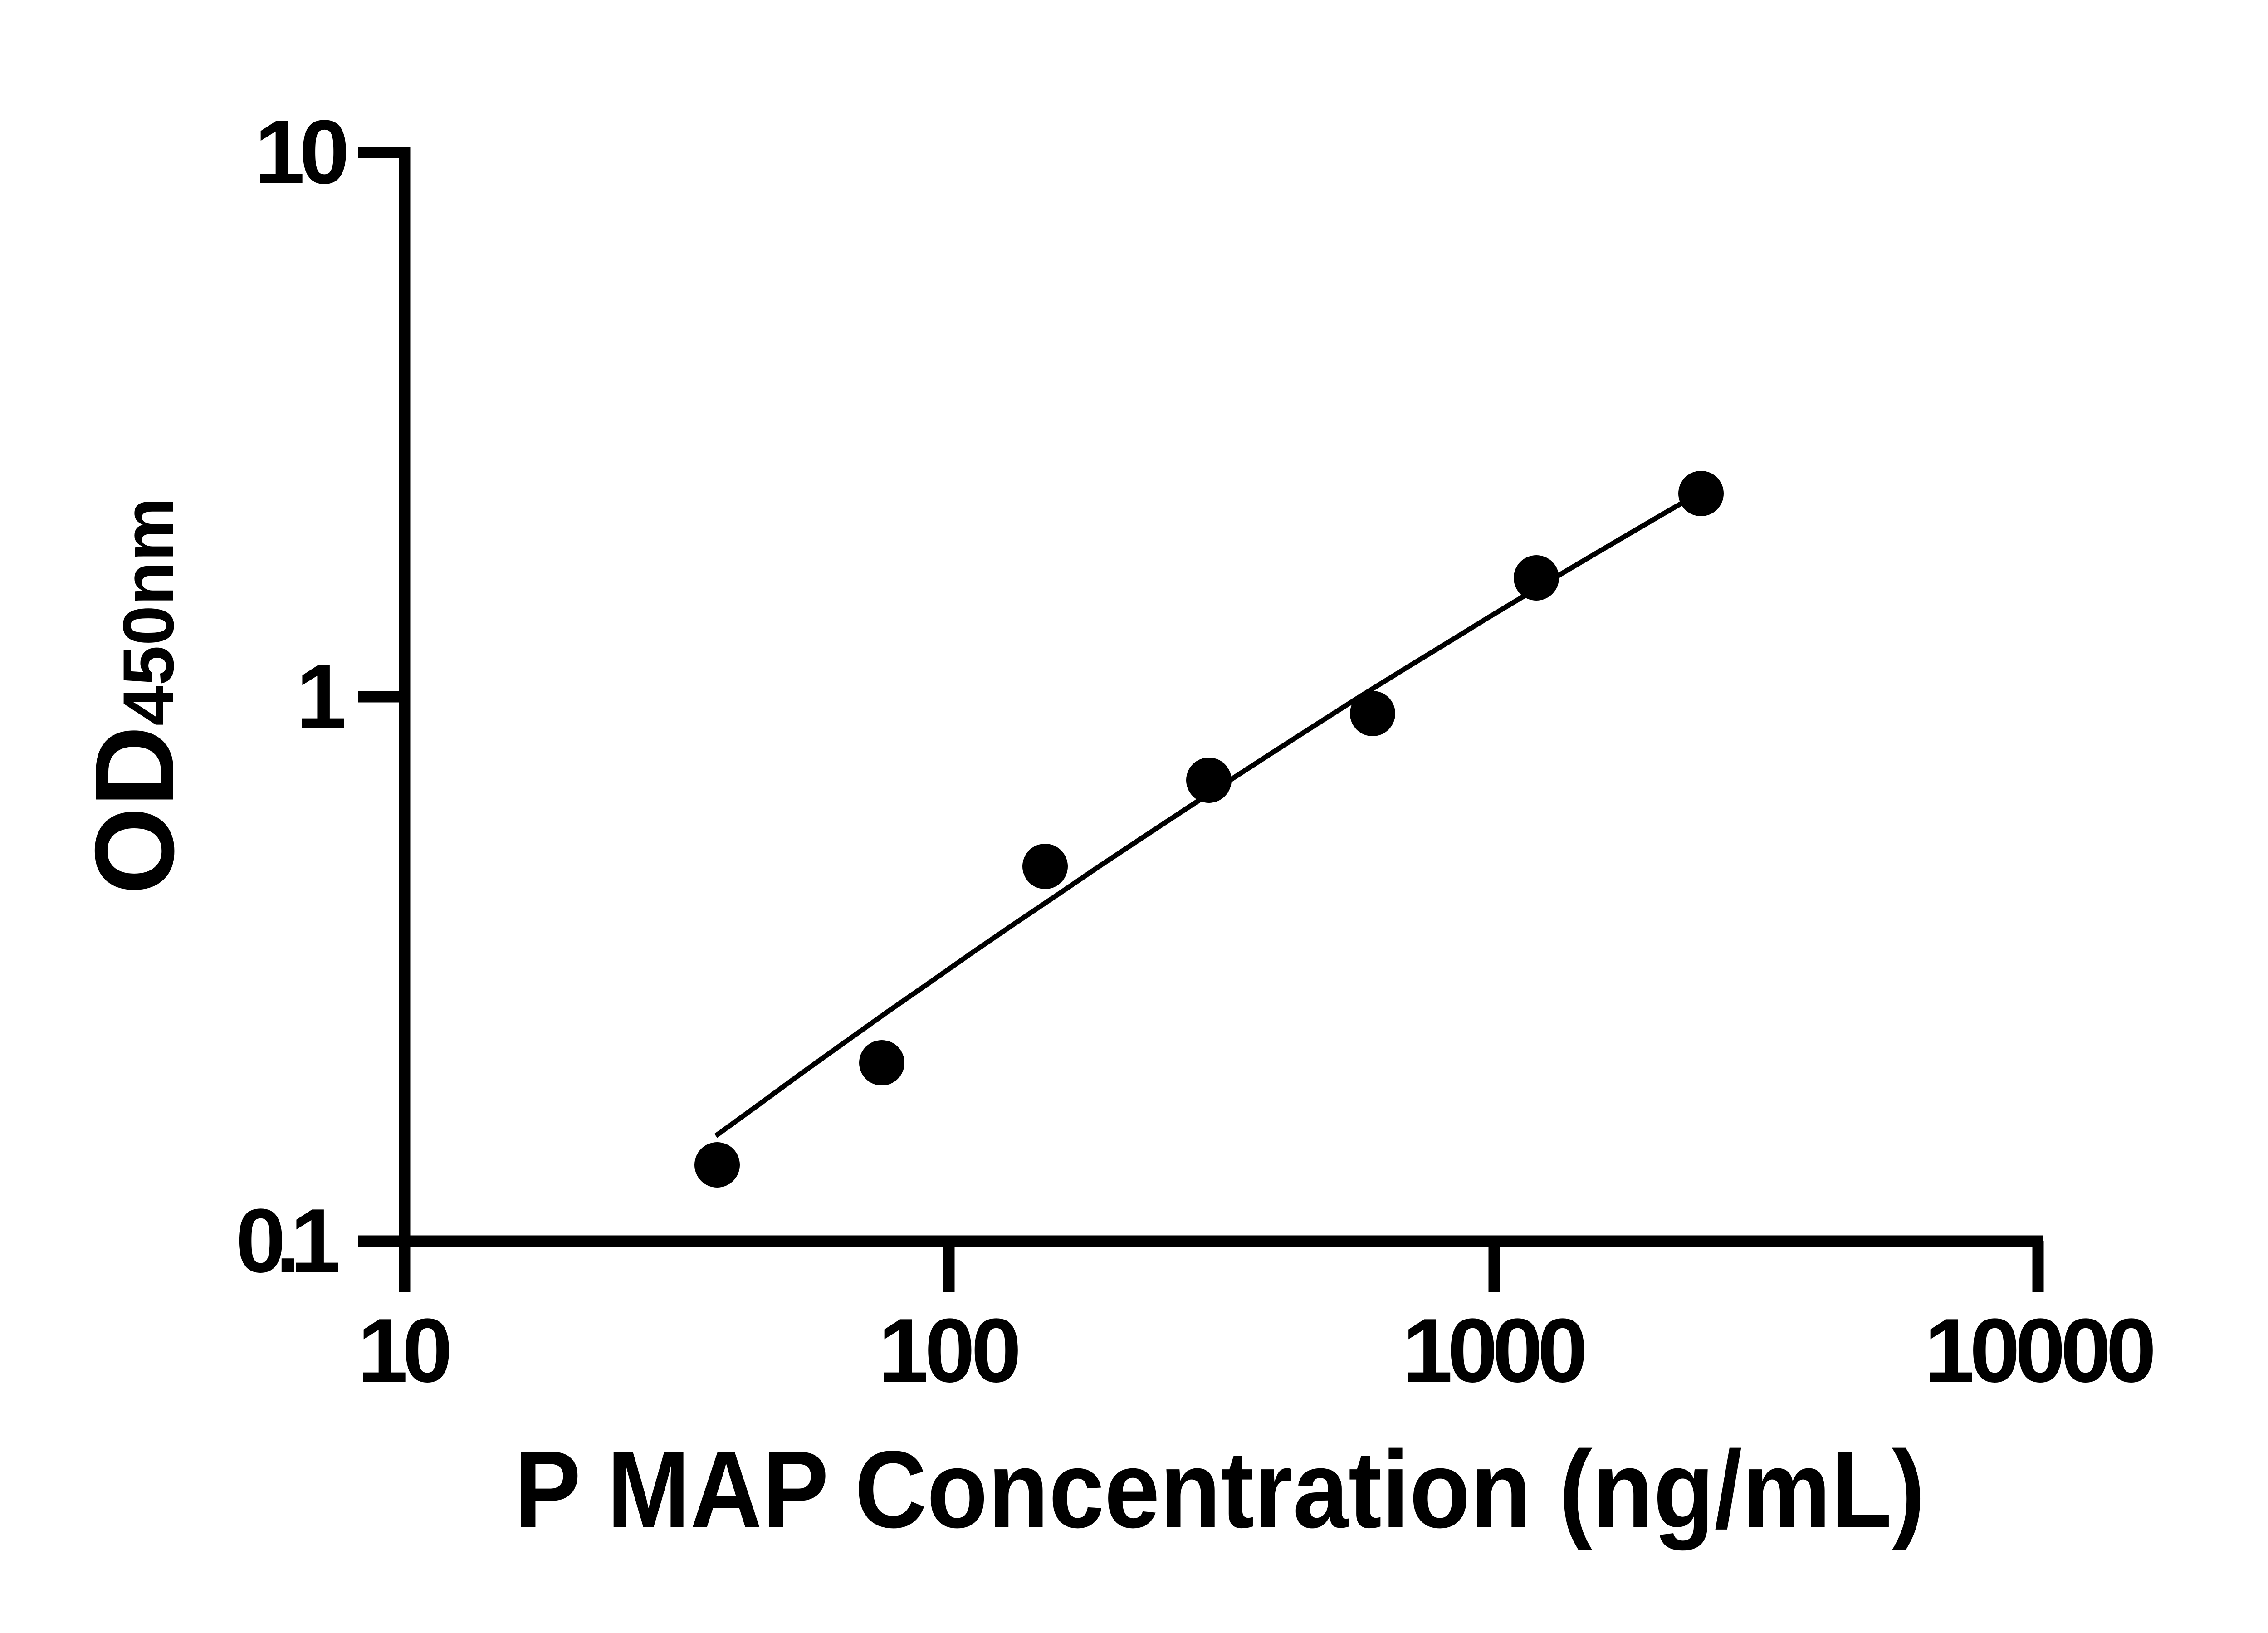 The height and width of the screenshot is (1633, 2268). I want to click on svg-text: 0.1, so click(288, 1240).